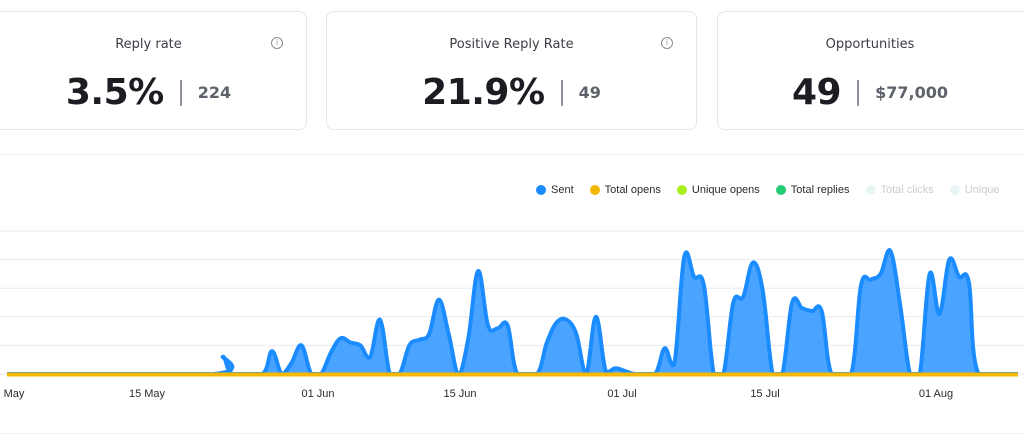 Image resolution: width=1024 pixels, height=444 pixels. What do you see at coordinates (562, 190) in the screenshot?
I see `legend-label: Sent` at bounding box center [562, 190].